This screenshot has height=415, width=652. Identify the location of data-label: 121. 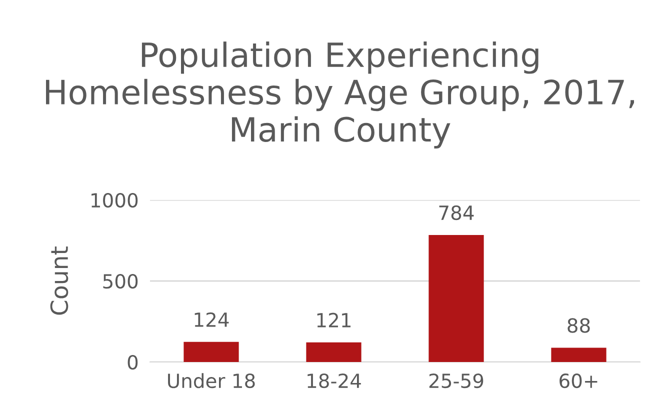
(334, 320).